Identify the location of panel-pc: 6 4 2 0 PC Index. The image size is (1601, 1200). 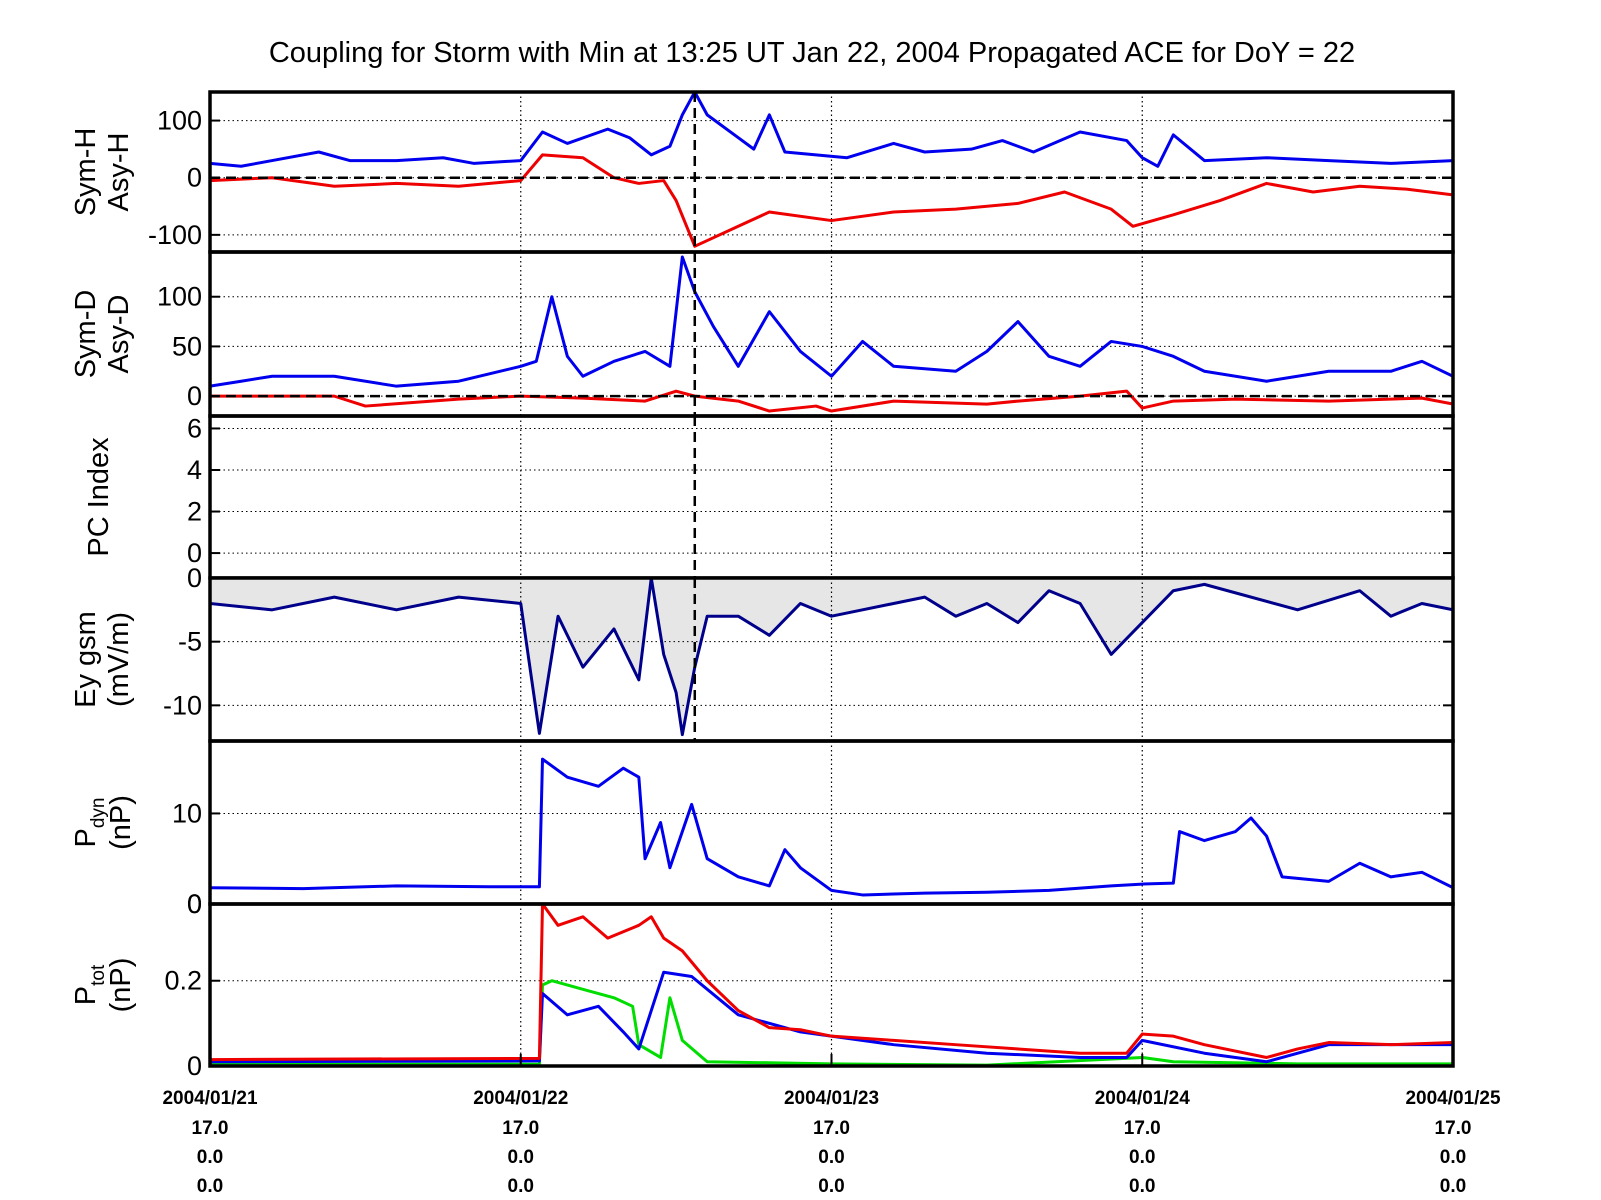
(769, 496).